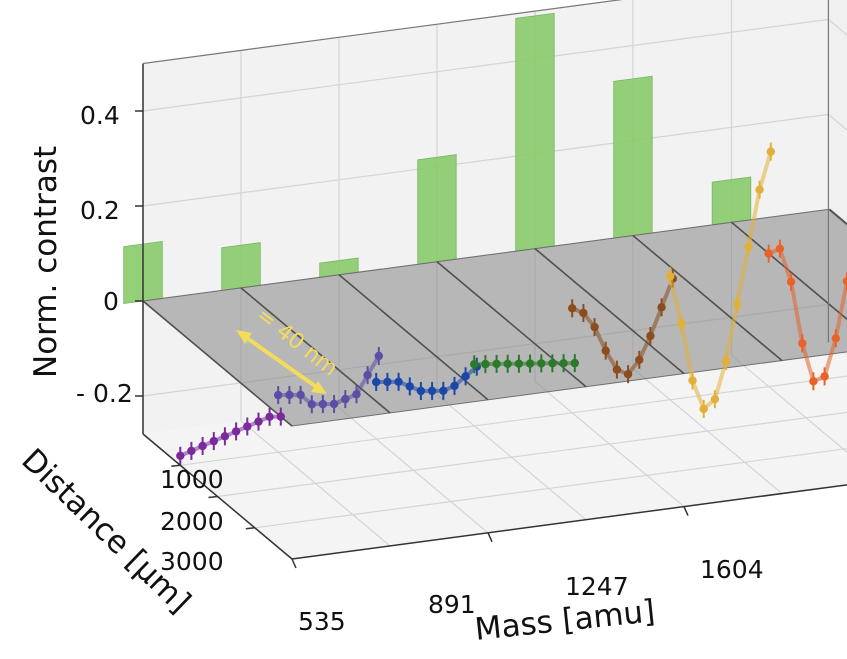  I want to click on z-tick-label: 0, so click(111, 301).